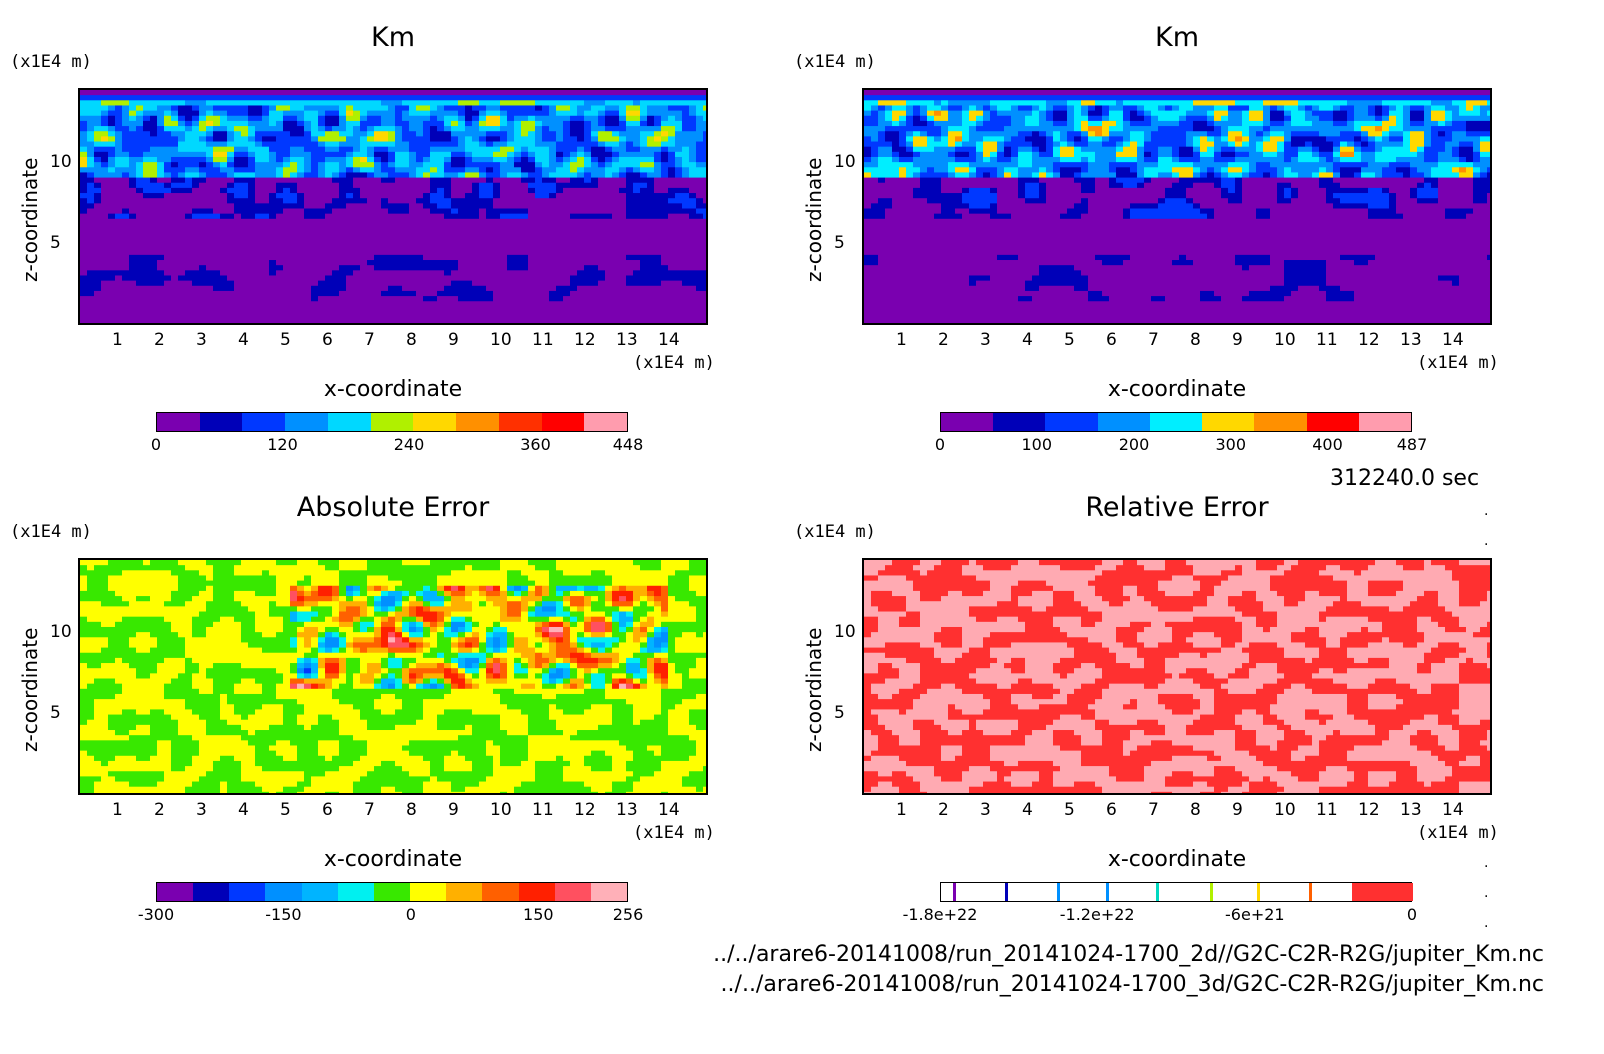  Describe the element at coordinates (1134, 444) in the screenshot. I see `colorbar-tick-label: 200` at that location.